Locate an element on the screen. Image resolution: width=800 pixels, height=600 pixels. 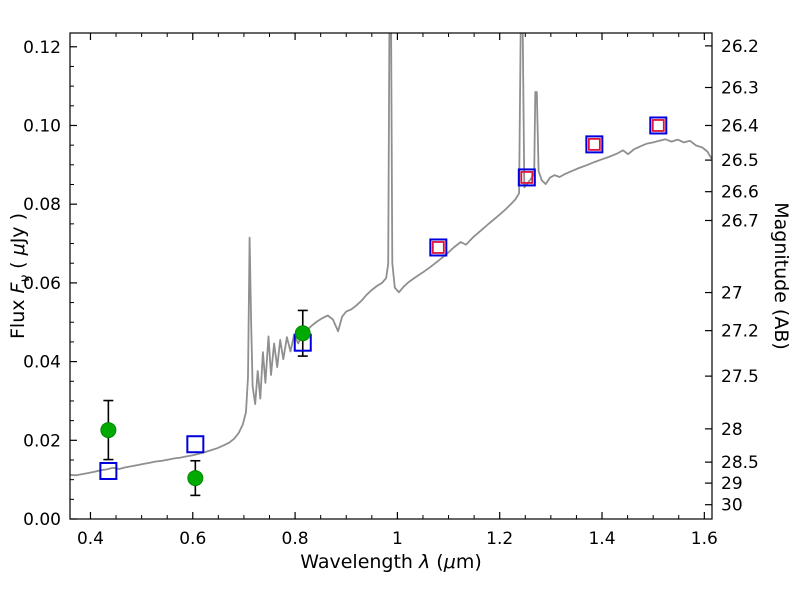
y-tick-label-right: 26.5 is located at coordinates (740, 161).